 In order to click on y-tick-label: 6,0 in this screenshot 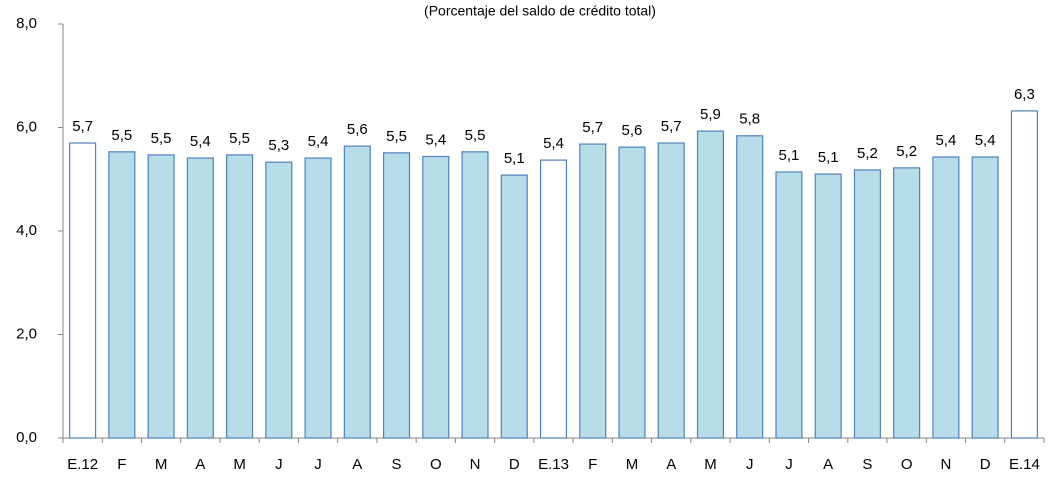, I will do `click(26, 126)`.